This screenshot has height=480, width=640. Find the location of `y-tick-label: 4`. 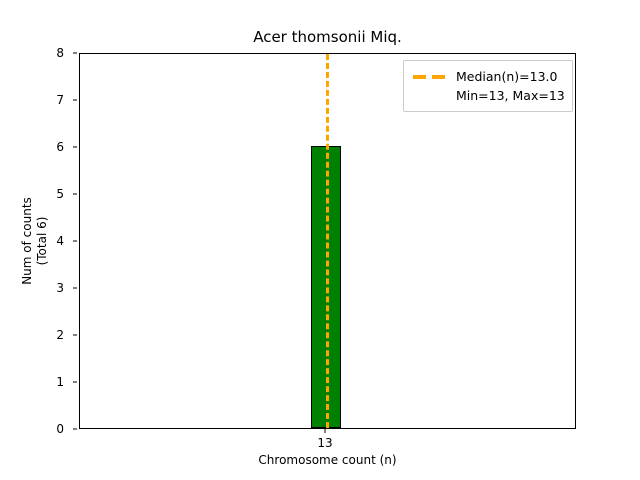

y-tick-label: 4 is located at coordinates (60, 241).